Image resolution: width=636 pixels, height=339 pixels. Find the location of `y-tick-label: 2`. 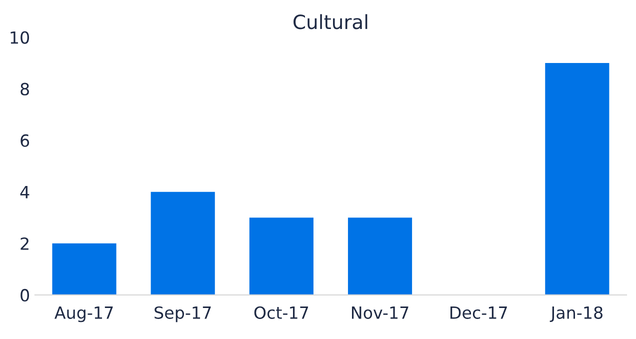

y-tick-label: 2 is located at coordinates (24, 243).